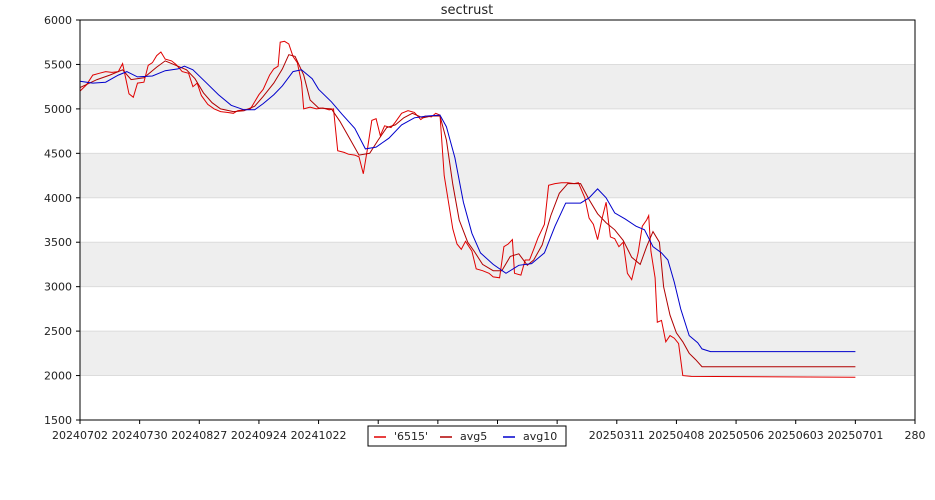 The width and height of the screenshot is (935, 500). I want to click on x-tick-label: 20250603, so click(796, 435).